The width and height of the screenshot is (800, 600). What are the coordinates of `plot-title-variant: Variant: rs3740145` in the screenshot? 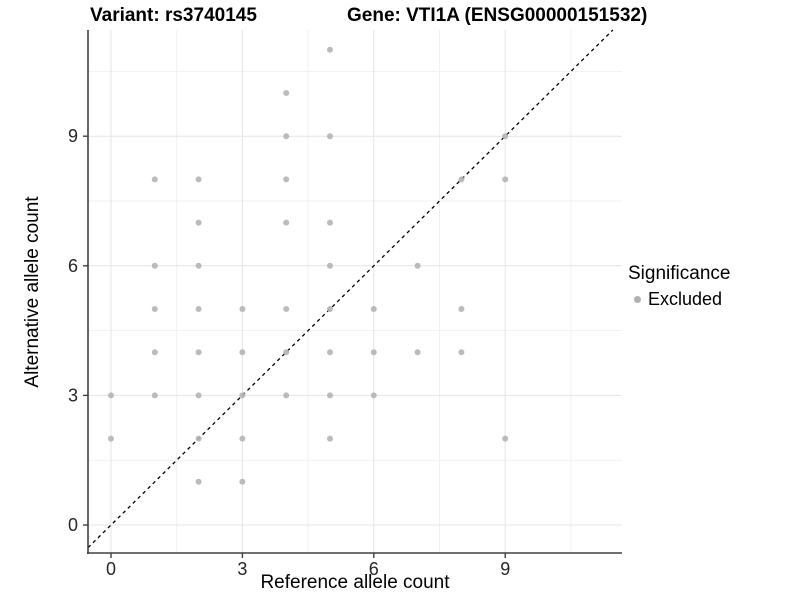 It's located at (173, 15).